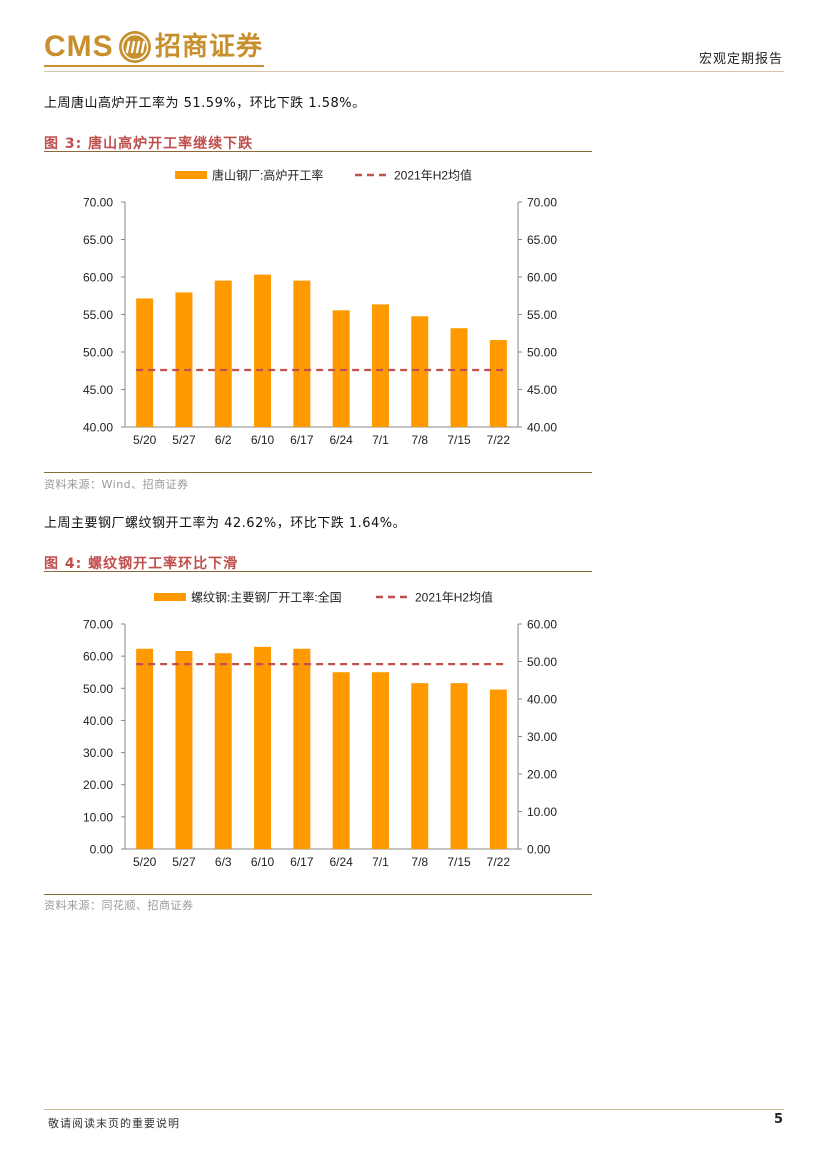  What do you see at coordinates (542, 240) in the screenshot?
I see `right-tick-label: 65.00` at bounding box center [542, 240].